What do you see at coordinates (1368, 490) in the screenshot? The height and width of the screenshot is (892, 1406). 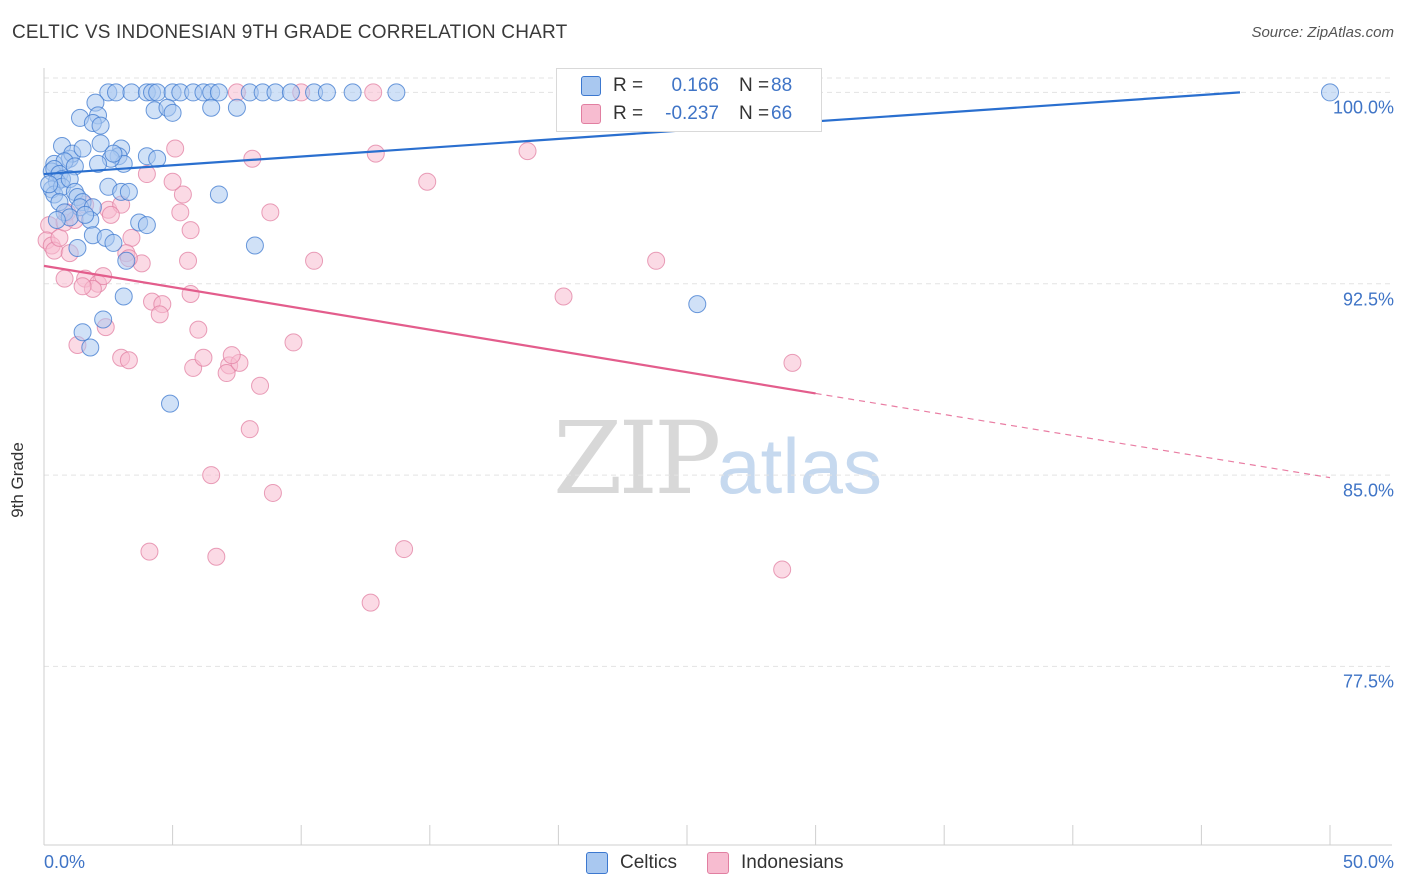 I see `y-tick-label: 85.0%` at bounding box center [1368, 490].